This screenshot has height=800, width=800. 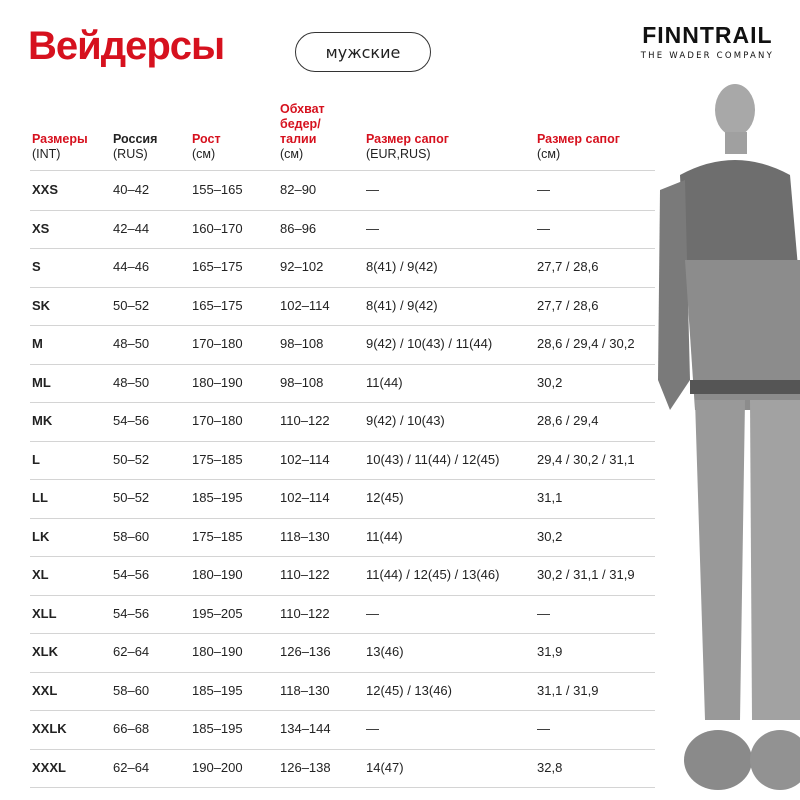 I want to click on table-cell: S, so click(x=36, y=266).